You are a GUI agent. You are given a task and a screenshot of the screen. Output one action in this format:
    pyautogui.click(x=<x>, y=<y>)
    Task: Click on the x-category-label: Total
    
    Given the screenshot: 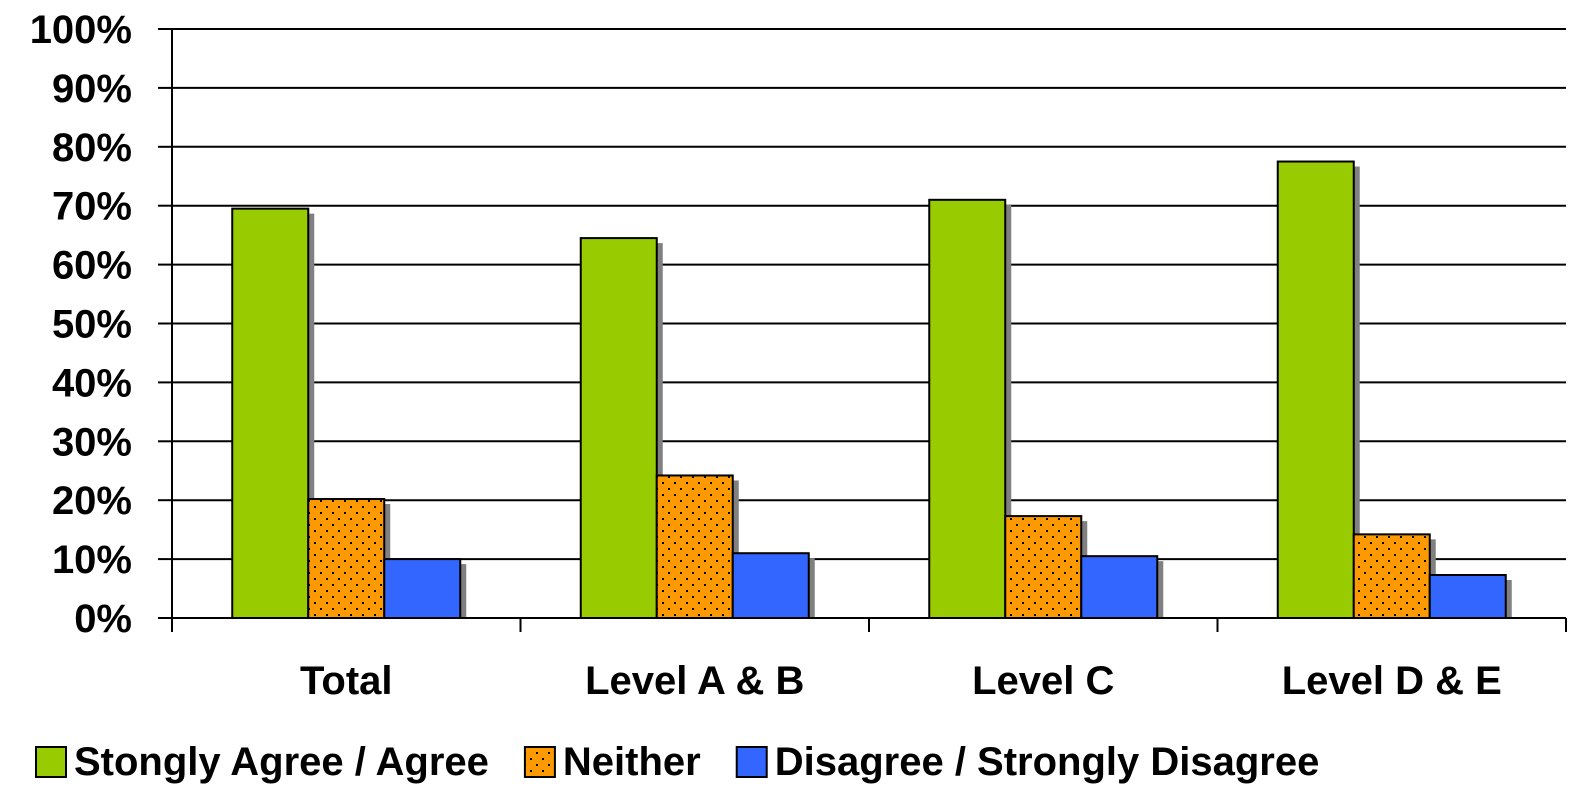 What is the action you would take?
    pyautogui.click(x=346, y=681)
    